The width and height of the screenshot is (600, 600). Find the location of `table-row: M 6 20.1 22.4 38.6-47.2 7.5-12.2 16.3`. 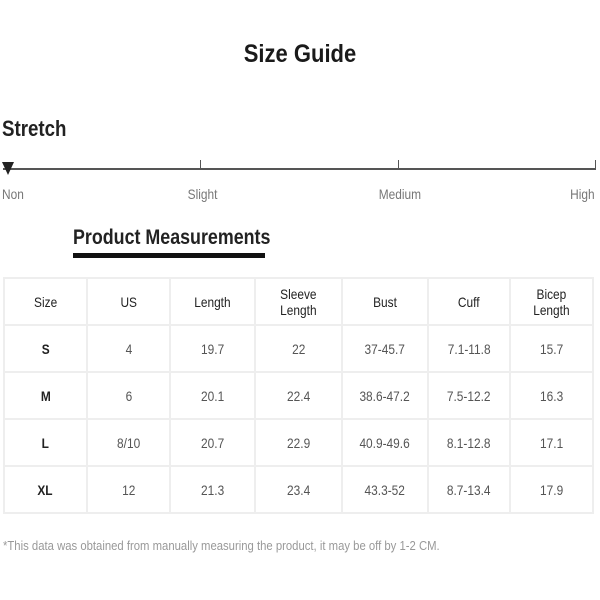

table-row: M 6 20.1 22.4 38.6-47.2 7.5-12.2 16.3 is located at coordinates (298, 395).